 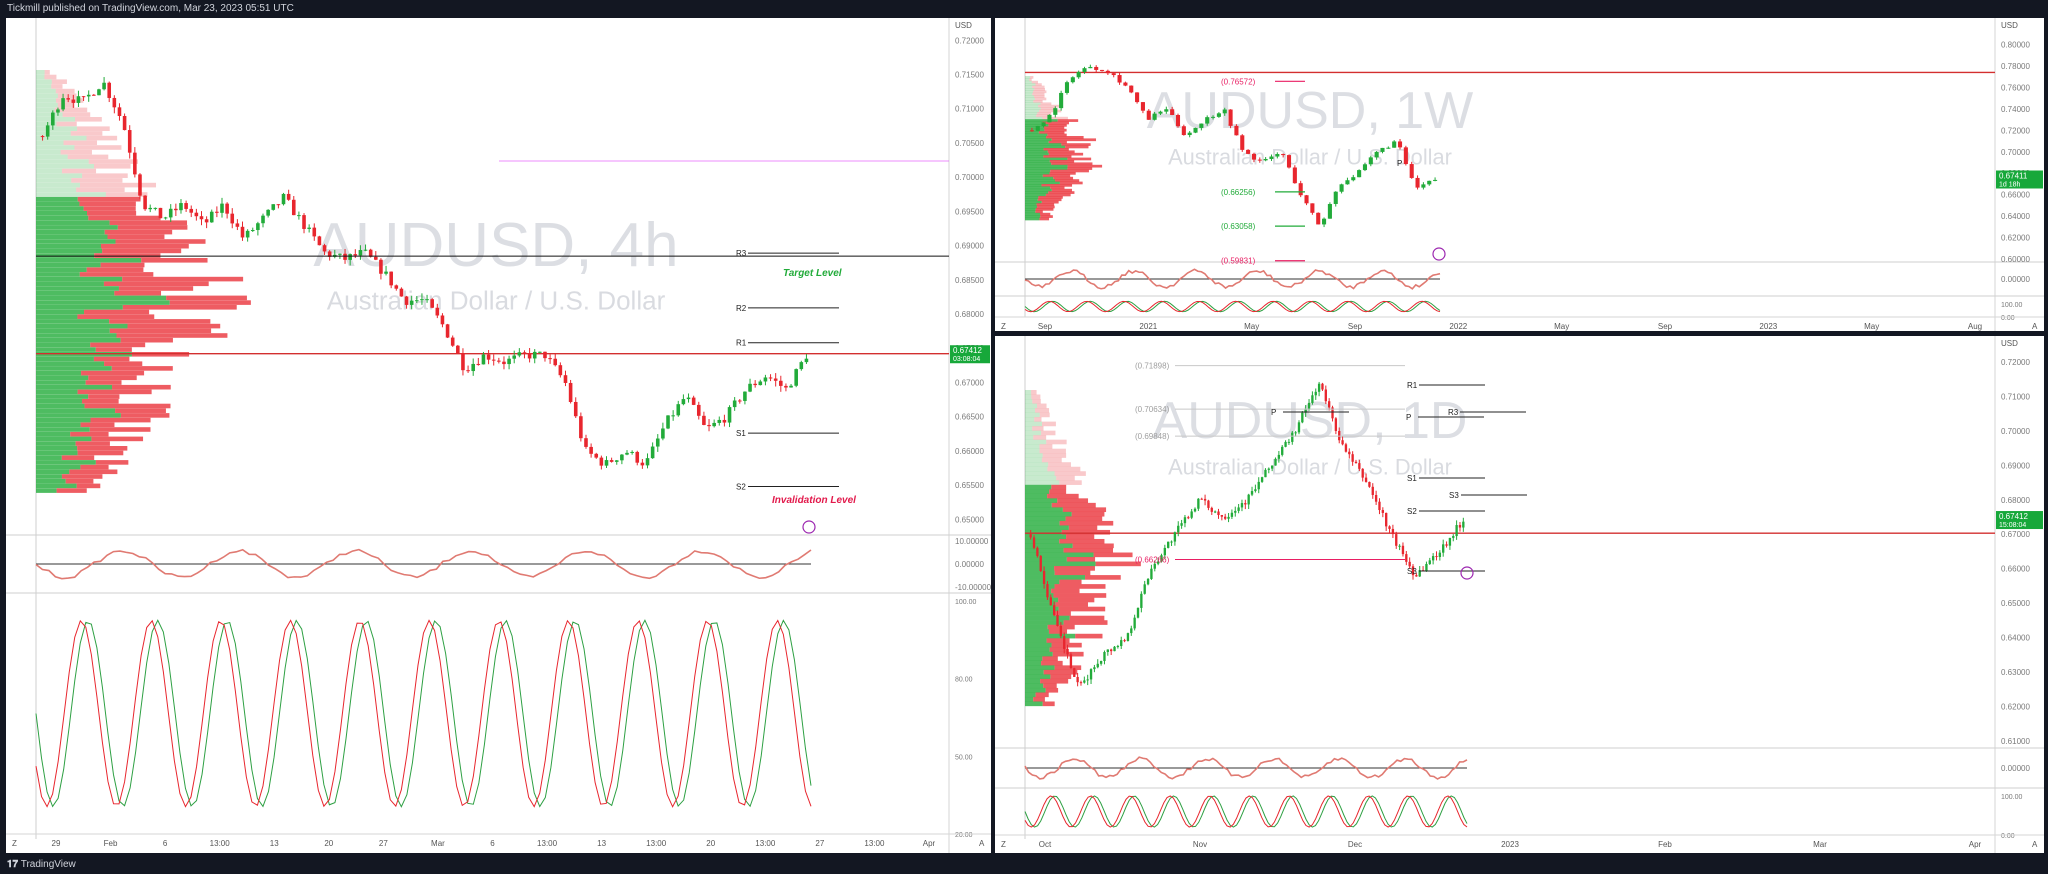 What do you see at coordinates (423, 713) in the screenshot?
I see `stochastic-line` at bounding box center [423, 713].